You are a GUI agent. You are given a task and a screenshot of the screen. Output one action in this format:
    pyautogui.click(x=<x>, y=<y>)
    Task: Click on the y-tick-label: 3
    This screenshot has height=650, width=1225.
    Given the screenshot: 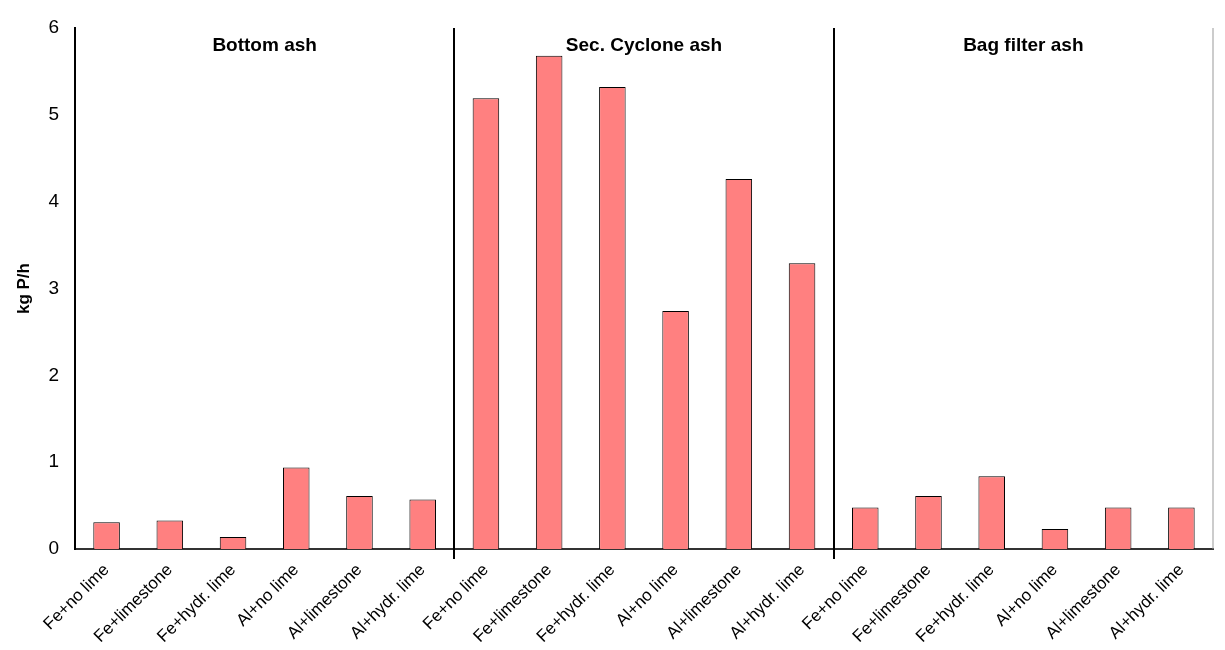 What is the action you would take?
    pyautogui.click(x=53, y=287)
    